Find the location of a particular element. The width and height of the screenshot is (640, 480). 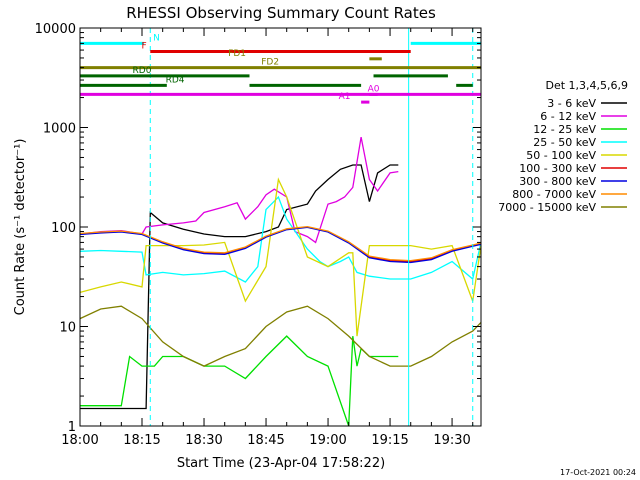

y-tick-label: 1000 is located at coordinates (59, 129).